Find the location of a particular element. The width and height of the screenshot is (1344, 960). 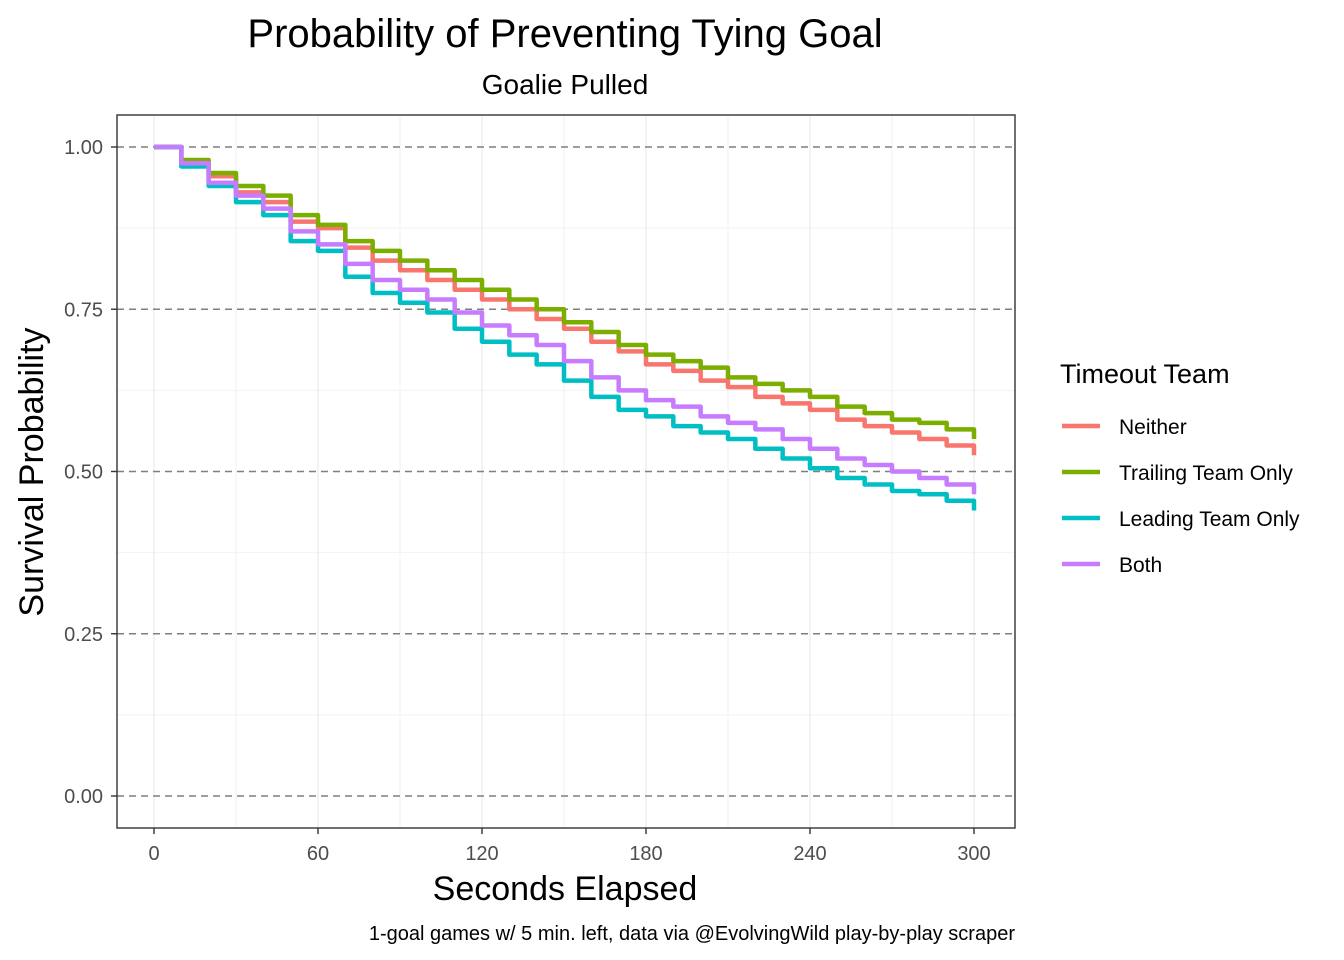

x-tick-label: 180 is located at coordinates (645, 854).